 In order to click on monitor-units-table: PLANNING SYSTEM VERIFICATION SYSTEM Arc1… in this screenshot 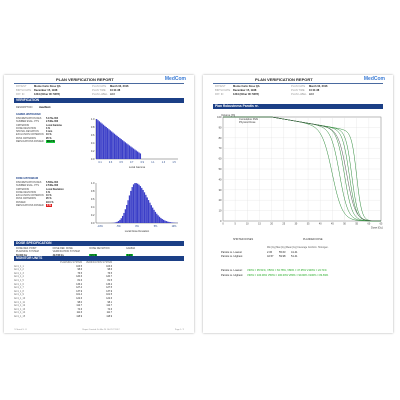, I will do `click(74, 291)`.